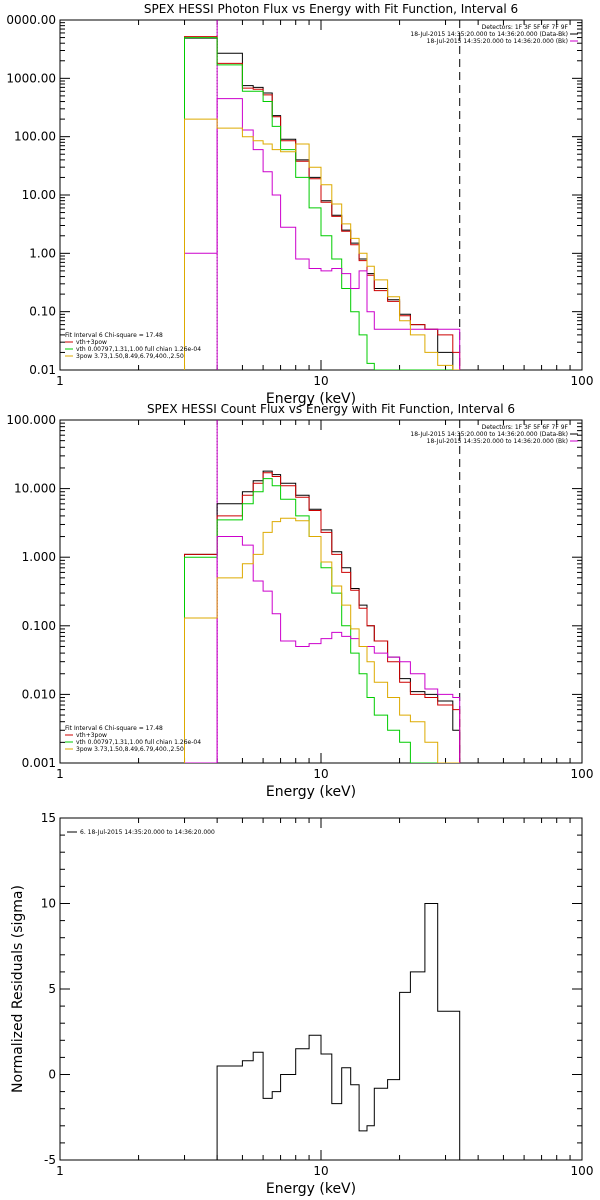 This screenshot has width=600, height=1200. What do you see at coordinates (42, 370) in the screenshot?
I see `y-tick-label: 0.01` at bounding box center [42, 370].